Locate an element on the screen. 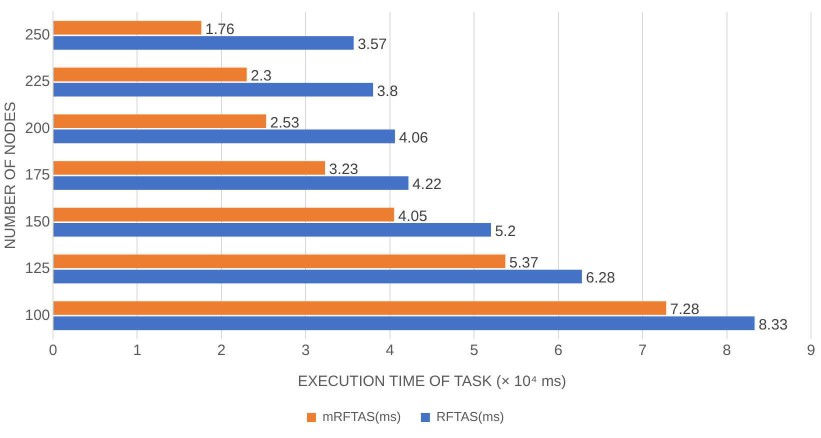 Image resolution: width=821 pixels, height=438 pixels. x-tick-label: 9 is located at coordinates (811, 351).